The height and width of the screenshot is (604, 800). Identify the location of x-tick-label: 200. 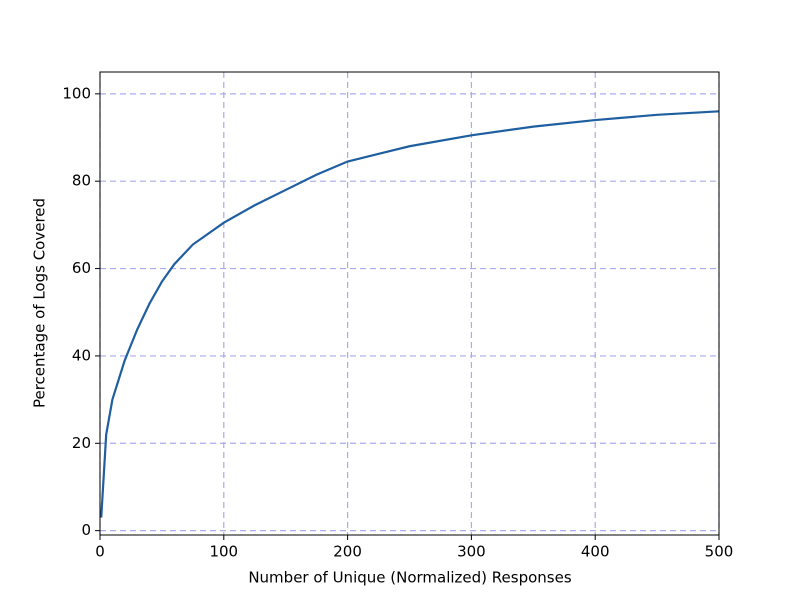
(347, 552).